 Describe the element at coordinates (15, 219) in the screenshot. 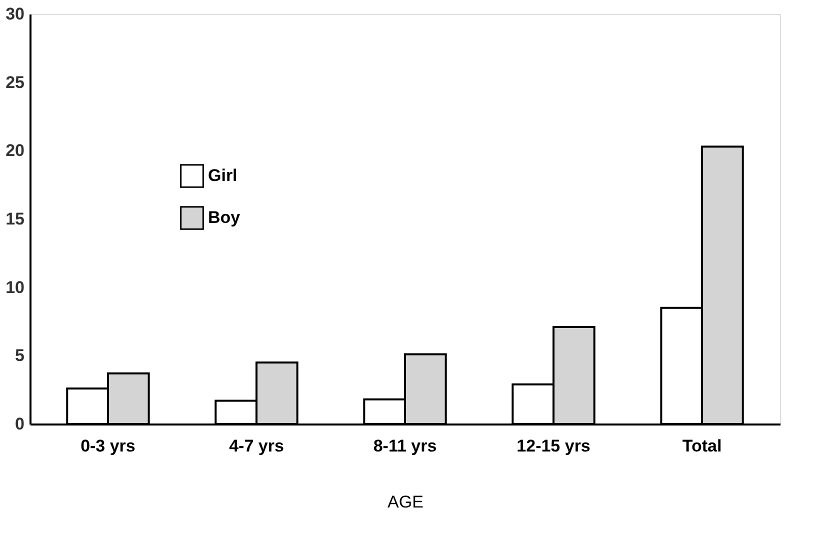

I see `y-tick-label: 15` at that location.